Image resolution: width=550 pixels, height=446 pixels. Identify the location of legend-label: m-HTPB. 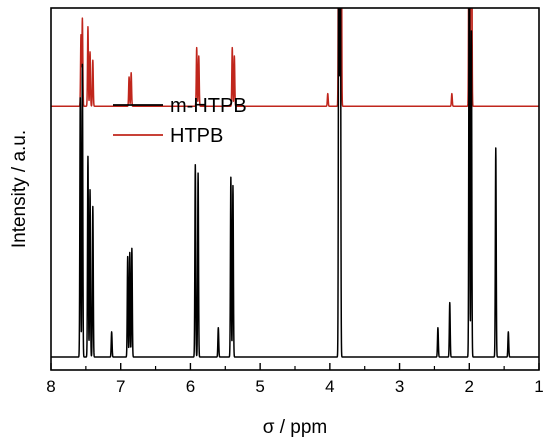
(208, 106).